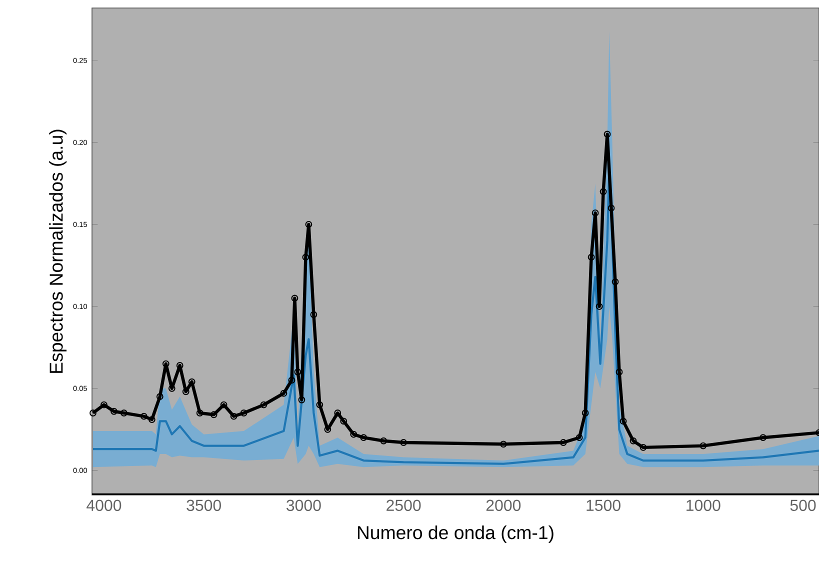 The image size is (819, 588). What do you see at coordinates (456, 534) in the screenshot?
I see `x-axis-title: Numero de onda (cm-1)` at bounding box center [456, 534].